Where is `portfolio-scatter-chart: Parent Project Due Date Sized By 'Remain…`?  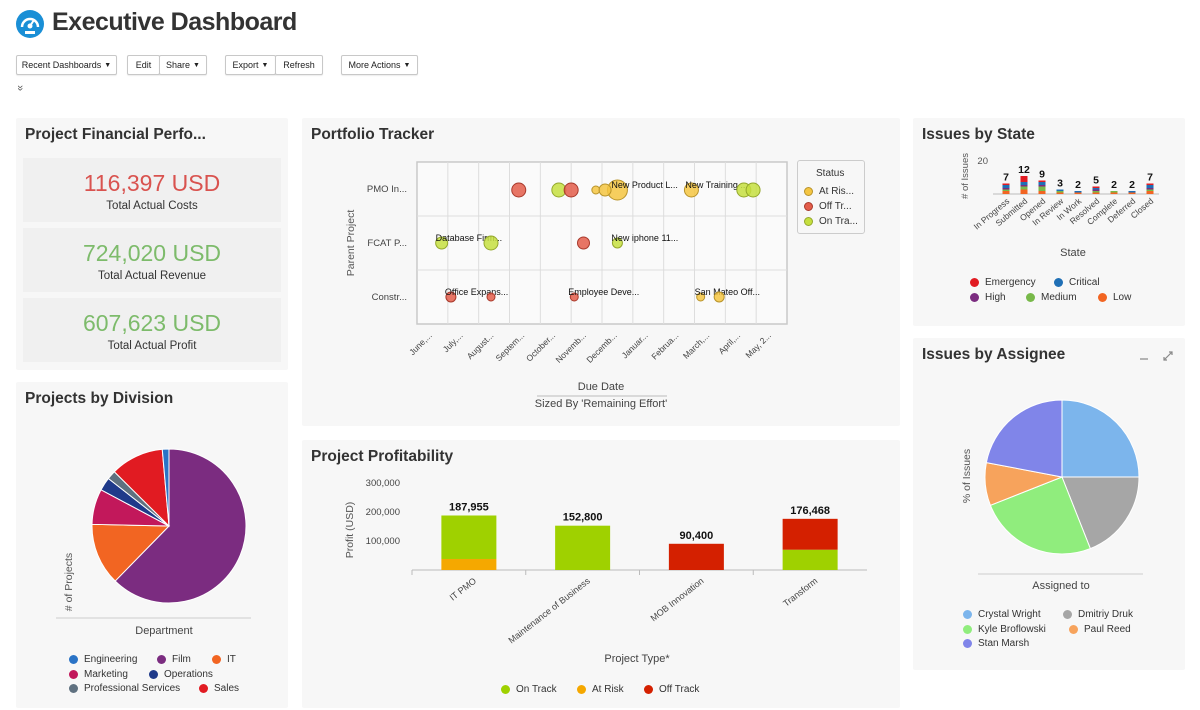 portfolio-scatter-chart: Parent Project Due Date Sized By 'Remain… is located at coordinates (566, 285).